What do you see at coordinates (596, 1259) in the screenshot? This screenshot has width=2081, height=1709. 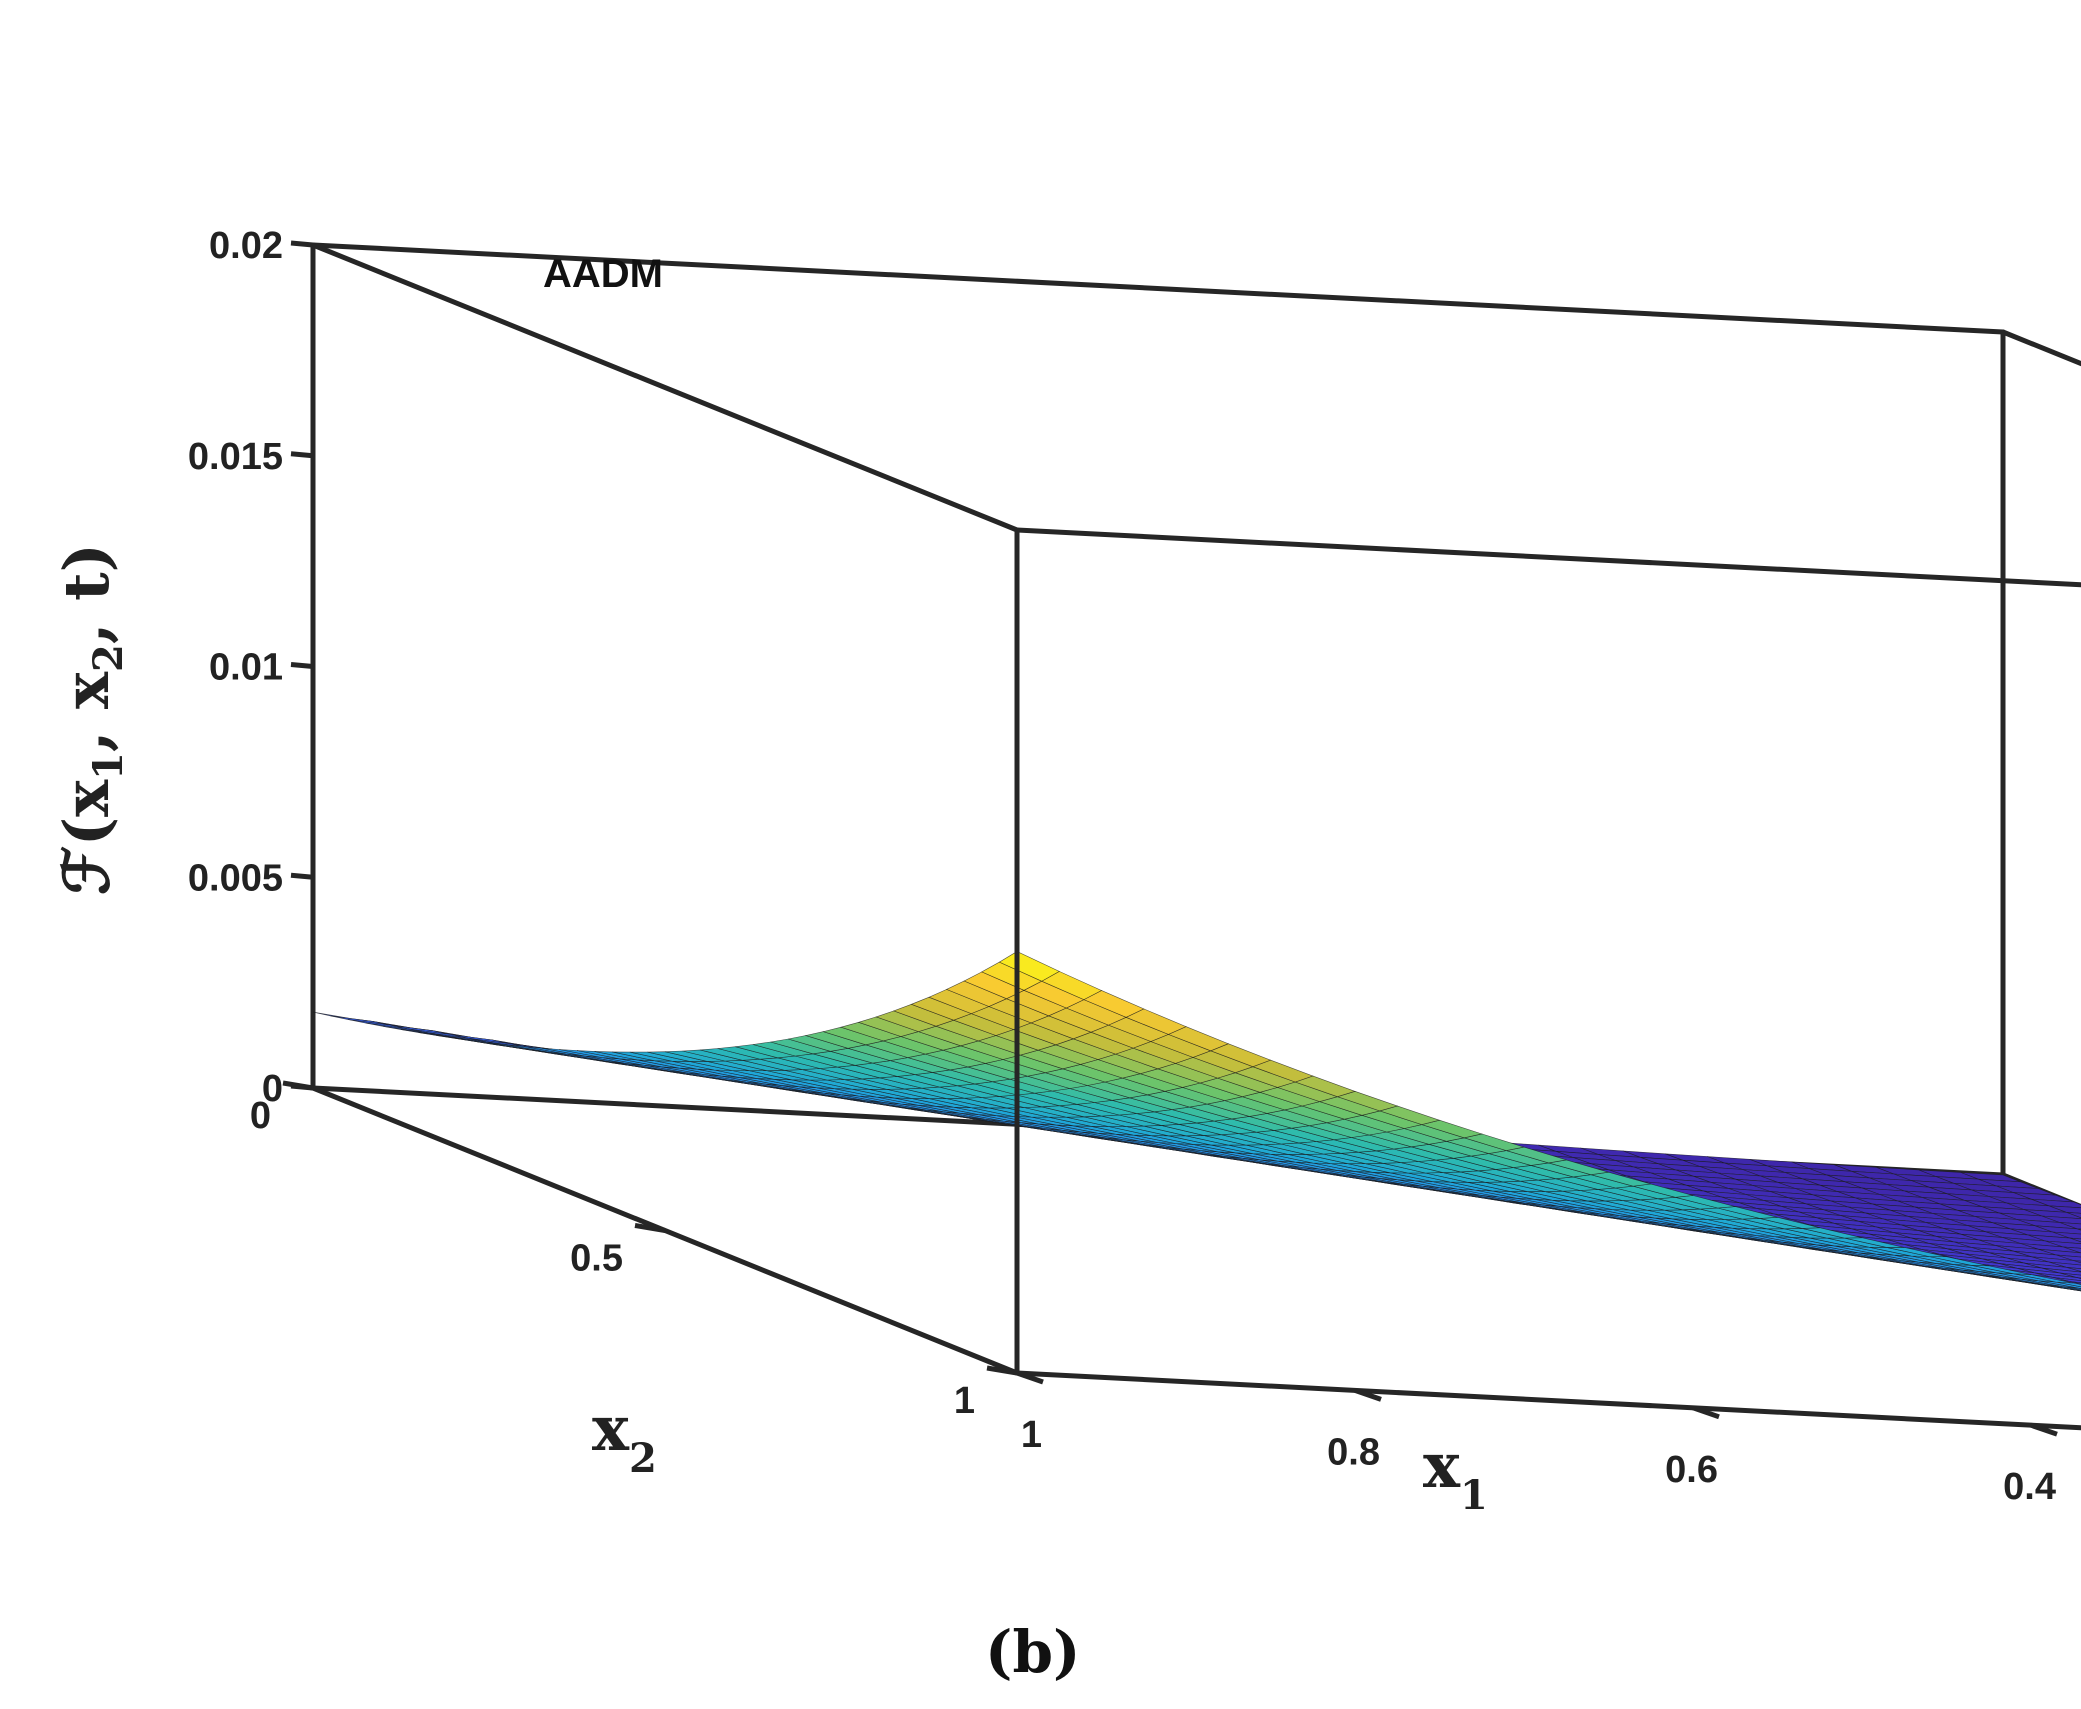 I see `x2-tick-label: 0.5` at bounding box center [596, 1259].